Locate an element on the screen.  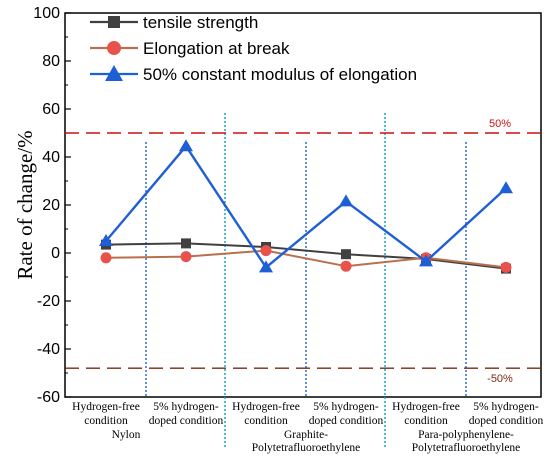
legend-label: 50% constant modulus of elongation is located at coordinates (280, 74).